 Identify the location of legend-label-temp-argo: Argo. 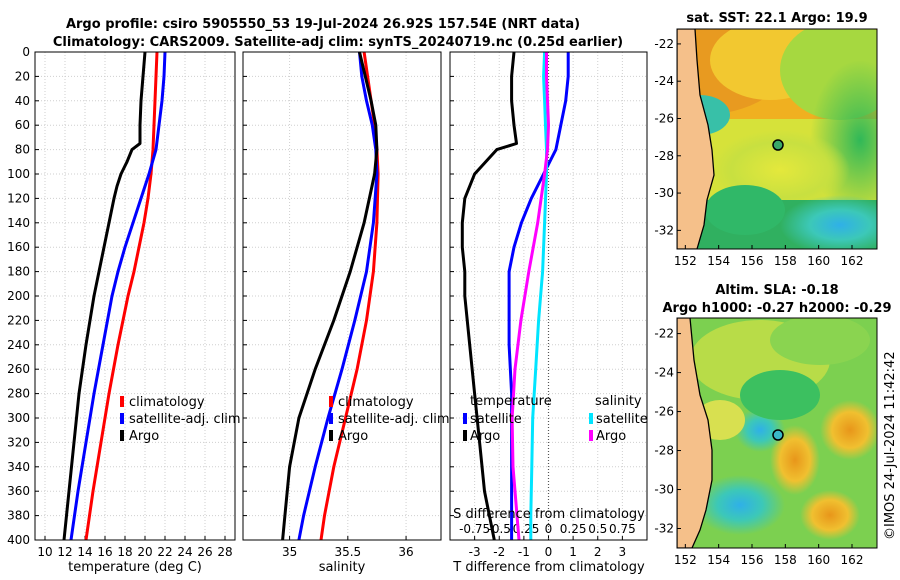
(485, 436).